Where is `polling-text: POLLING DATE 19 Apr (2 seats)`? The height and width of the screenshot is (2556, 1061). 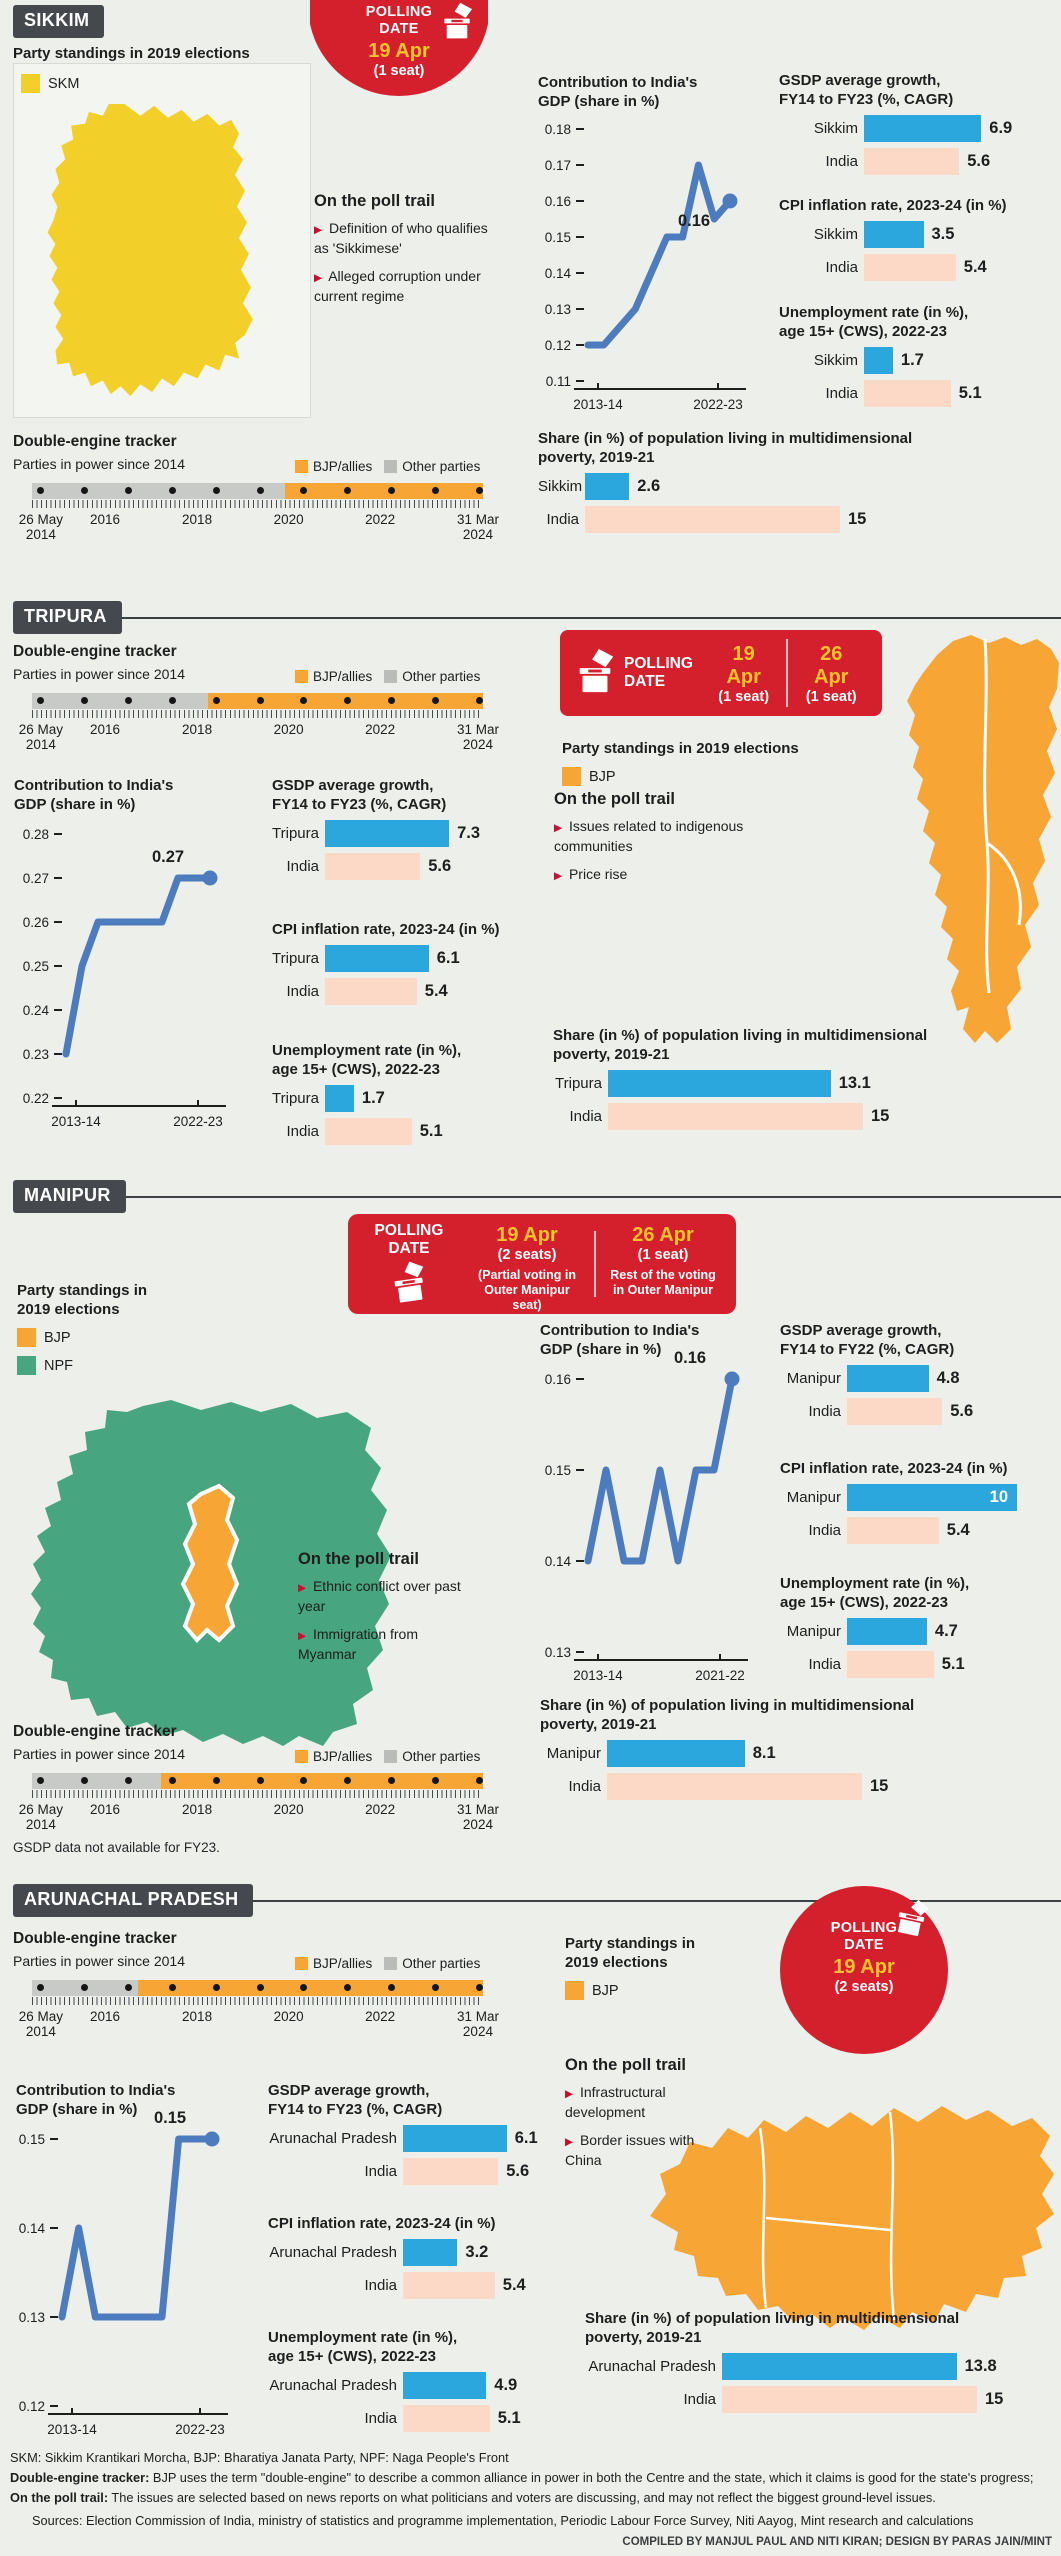 polling-text: POLLING DATE 19 Apr (2 seats) is located at coordinates (864, 1958).